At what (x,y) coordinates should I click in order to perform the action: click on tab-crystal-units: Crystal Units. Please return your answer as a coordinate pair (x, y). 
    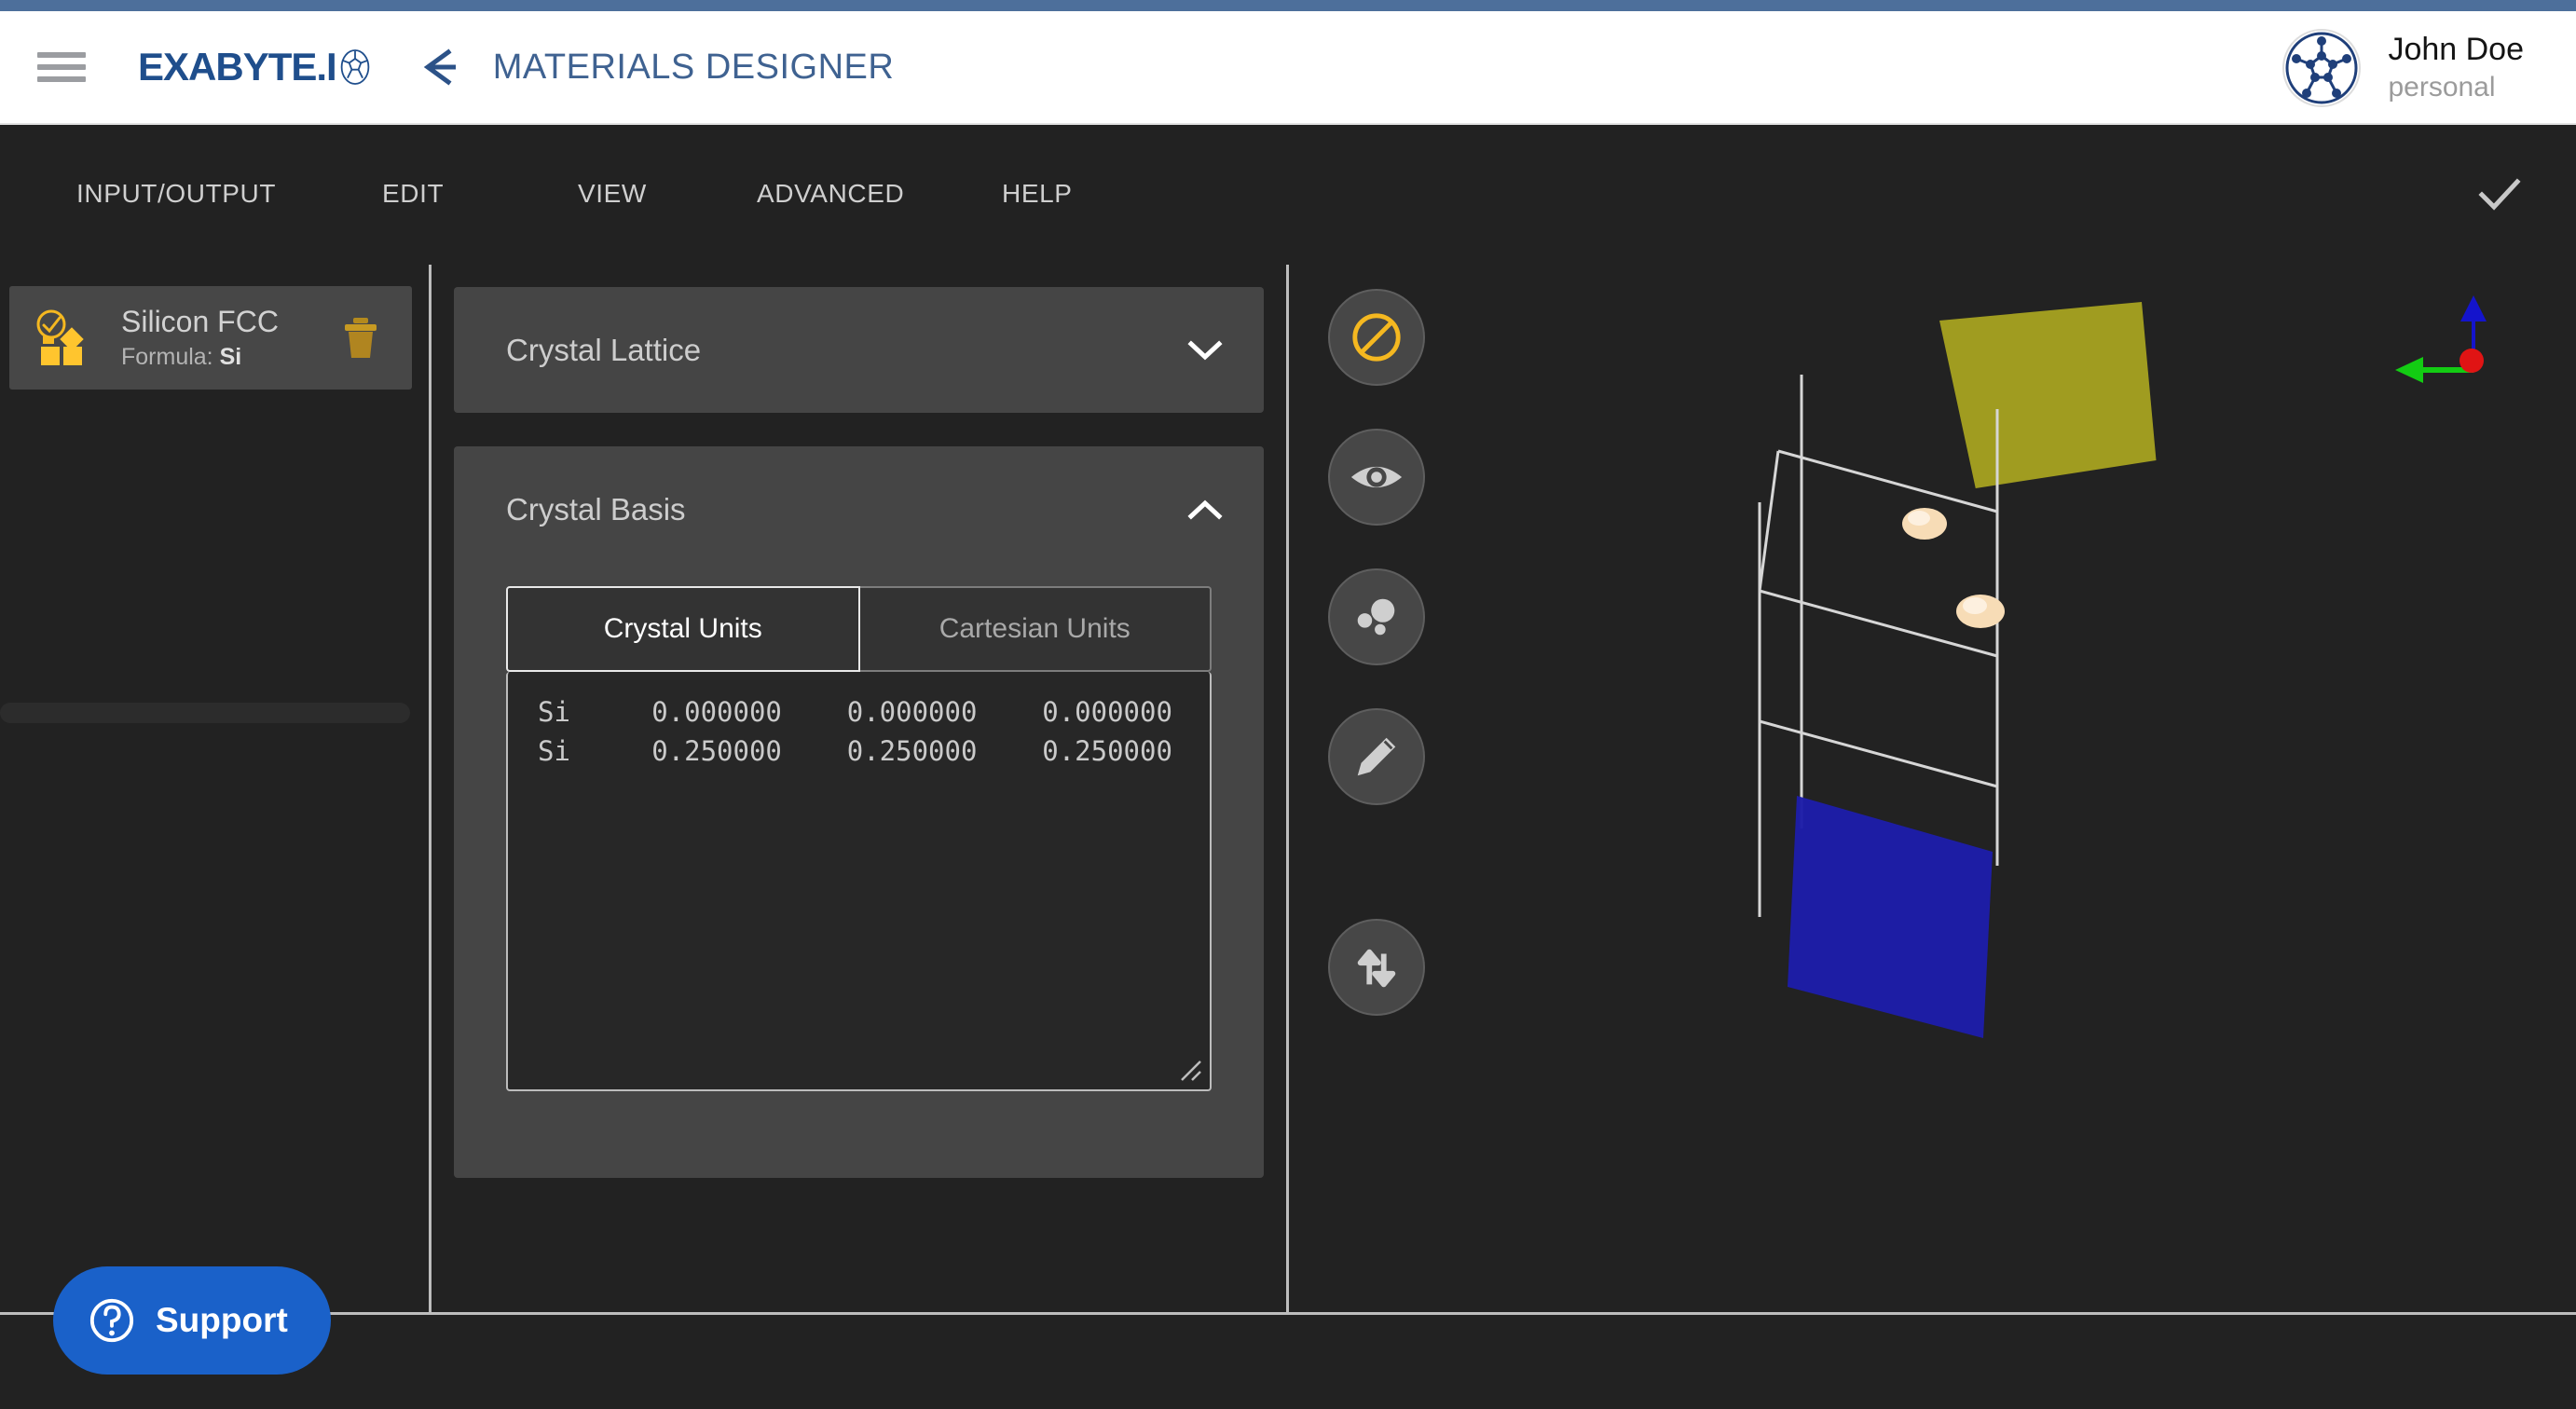
    Looking at the image, I should click on (683, 629).